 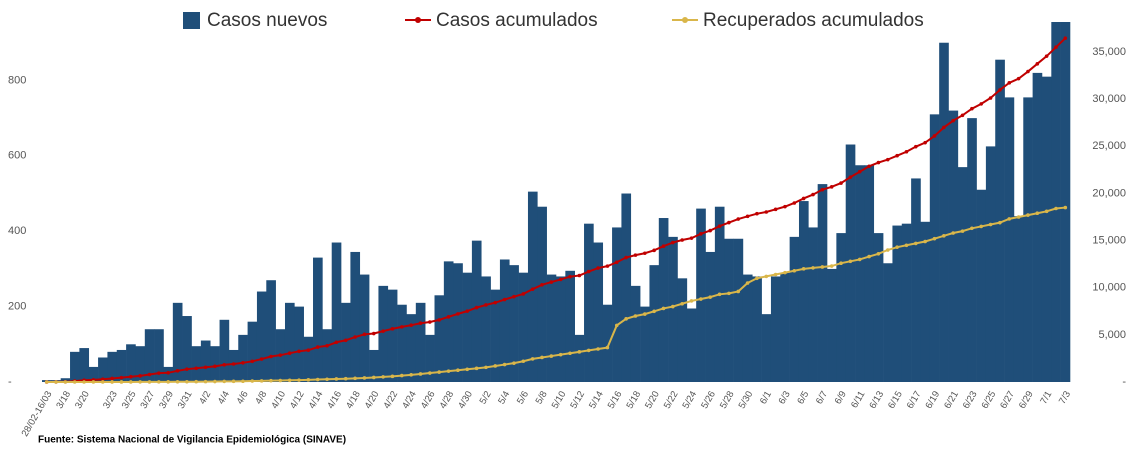 I want to click on x-tick-label: 6/5, so click(x=803, y=397).